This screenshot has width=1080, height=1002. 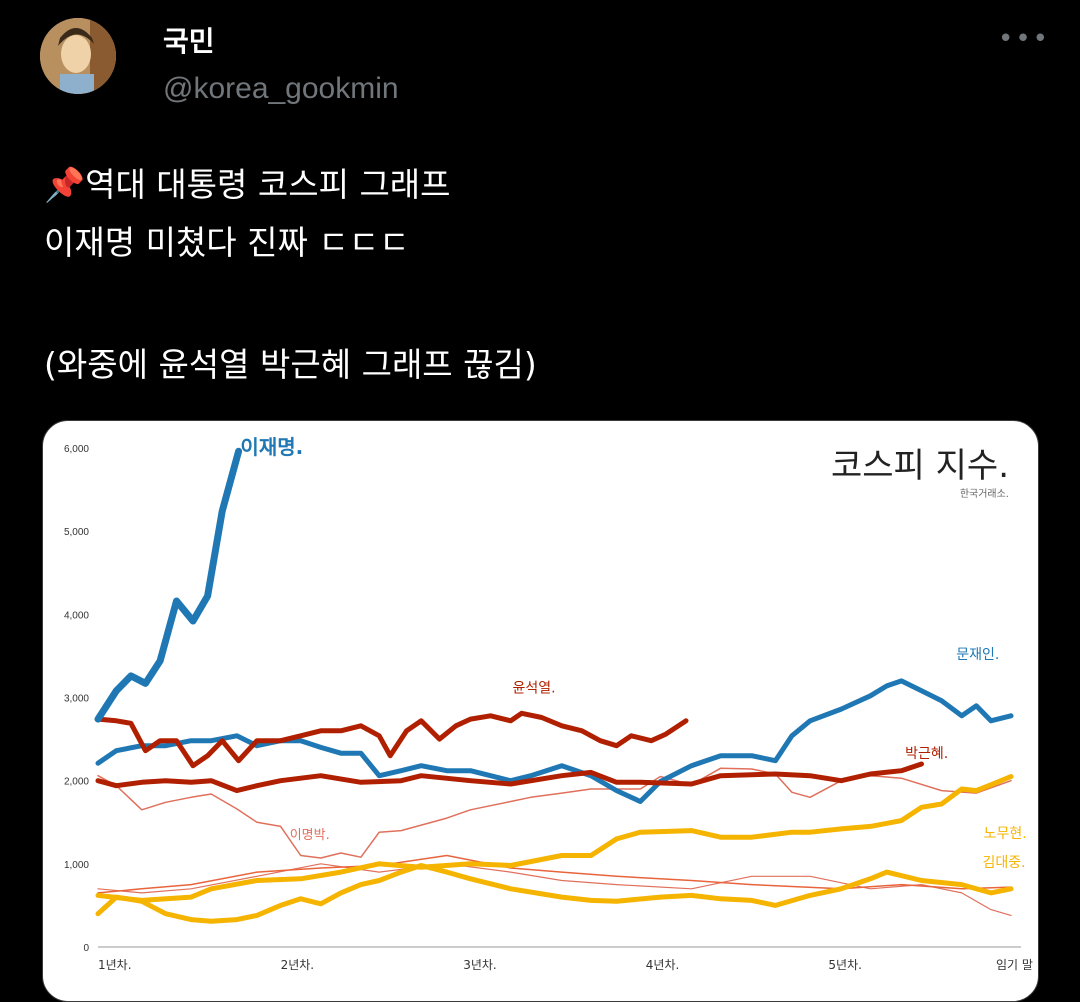 What do you see at coordinates (1014, 965) in the screenshot?
I see `x-tick-label: 임기 말` at bounding box center [1014, 965].